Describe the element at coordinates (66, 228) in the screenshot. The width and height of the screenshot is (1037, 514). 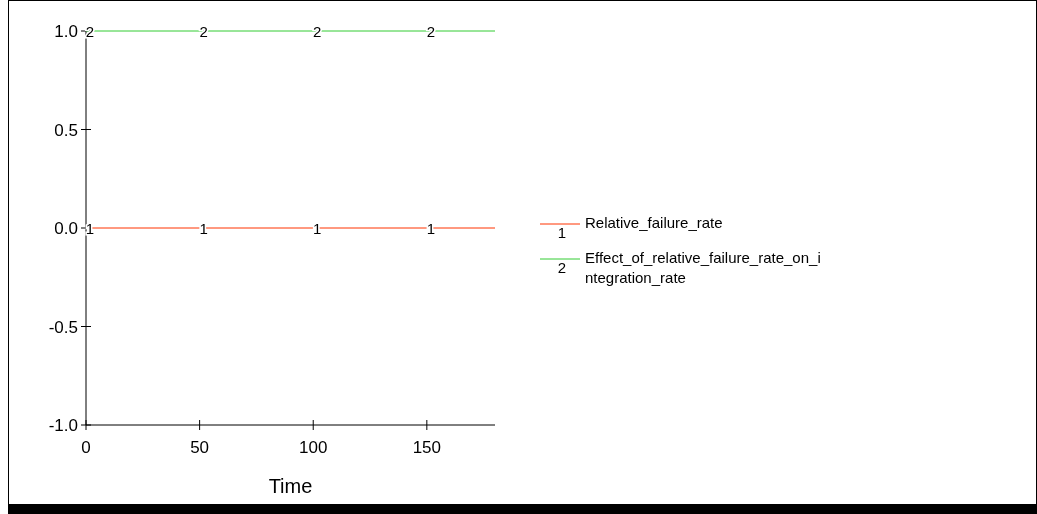
I see `y-tick-label: 0.0` at that location.